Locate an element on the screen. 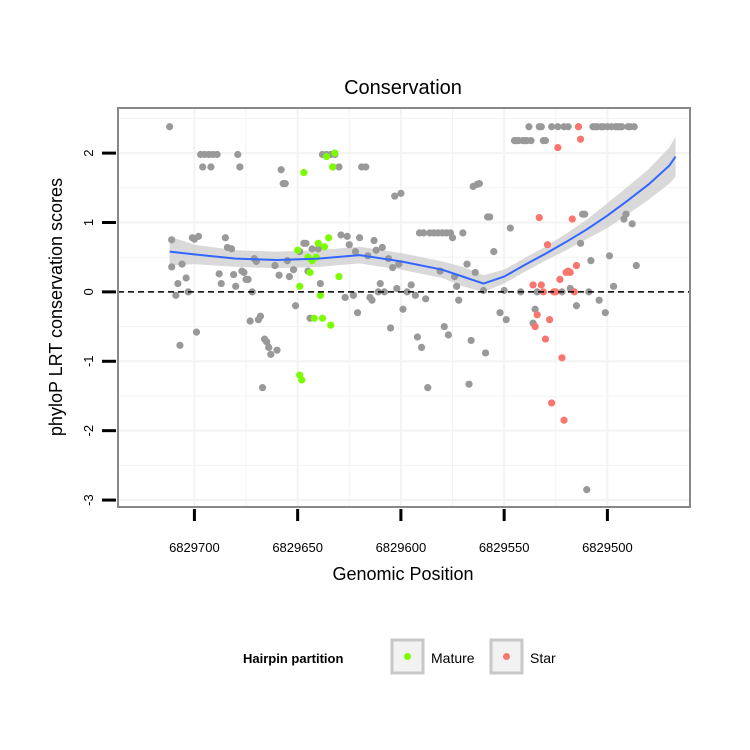 The image size is (750, 750). confidence-band is located at coordinates (422, 214).